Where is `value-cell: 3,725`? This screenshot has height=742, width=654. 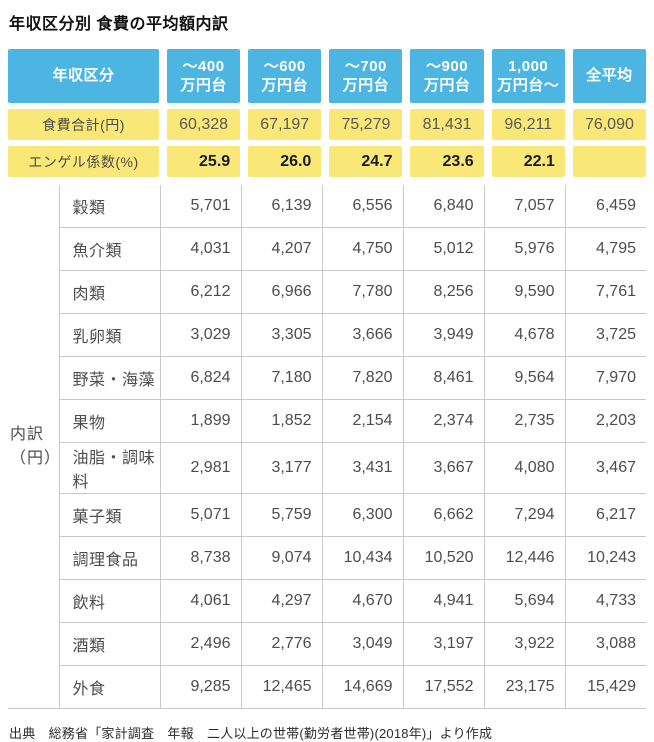 value-cell: 3,725 is located at coordinates (605, 335).